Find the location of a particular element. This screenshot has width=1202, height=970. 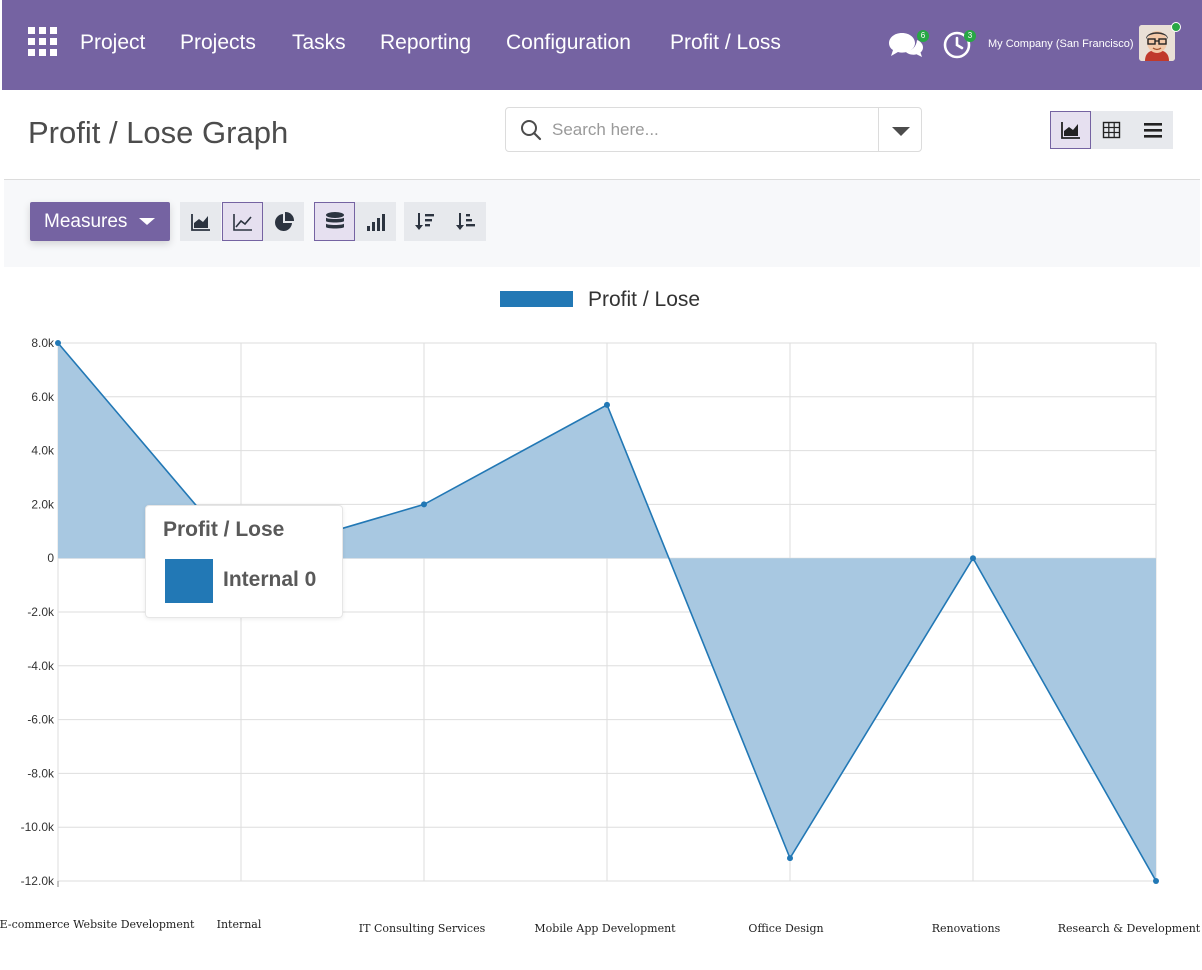

y-tick-label: 8.0k is located at coordinates (43, 343).